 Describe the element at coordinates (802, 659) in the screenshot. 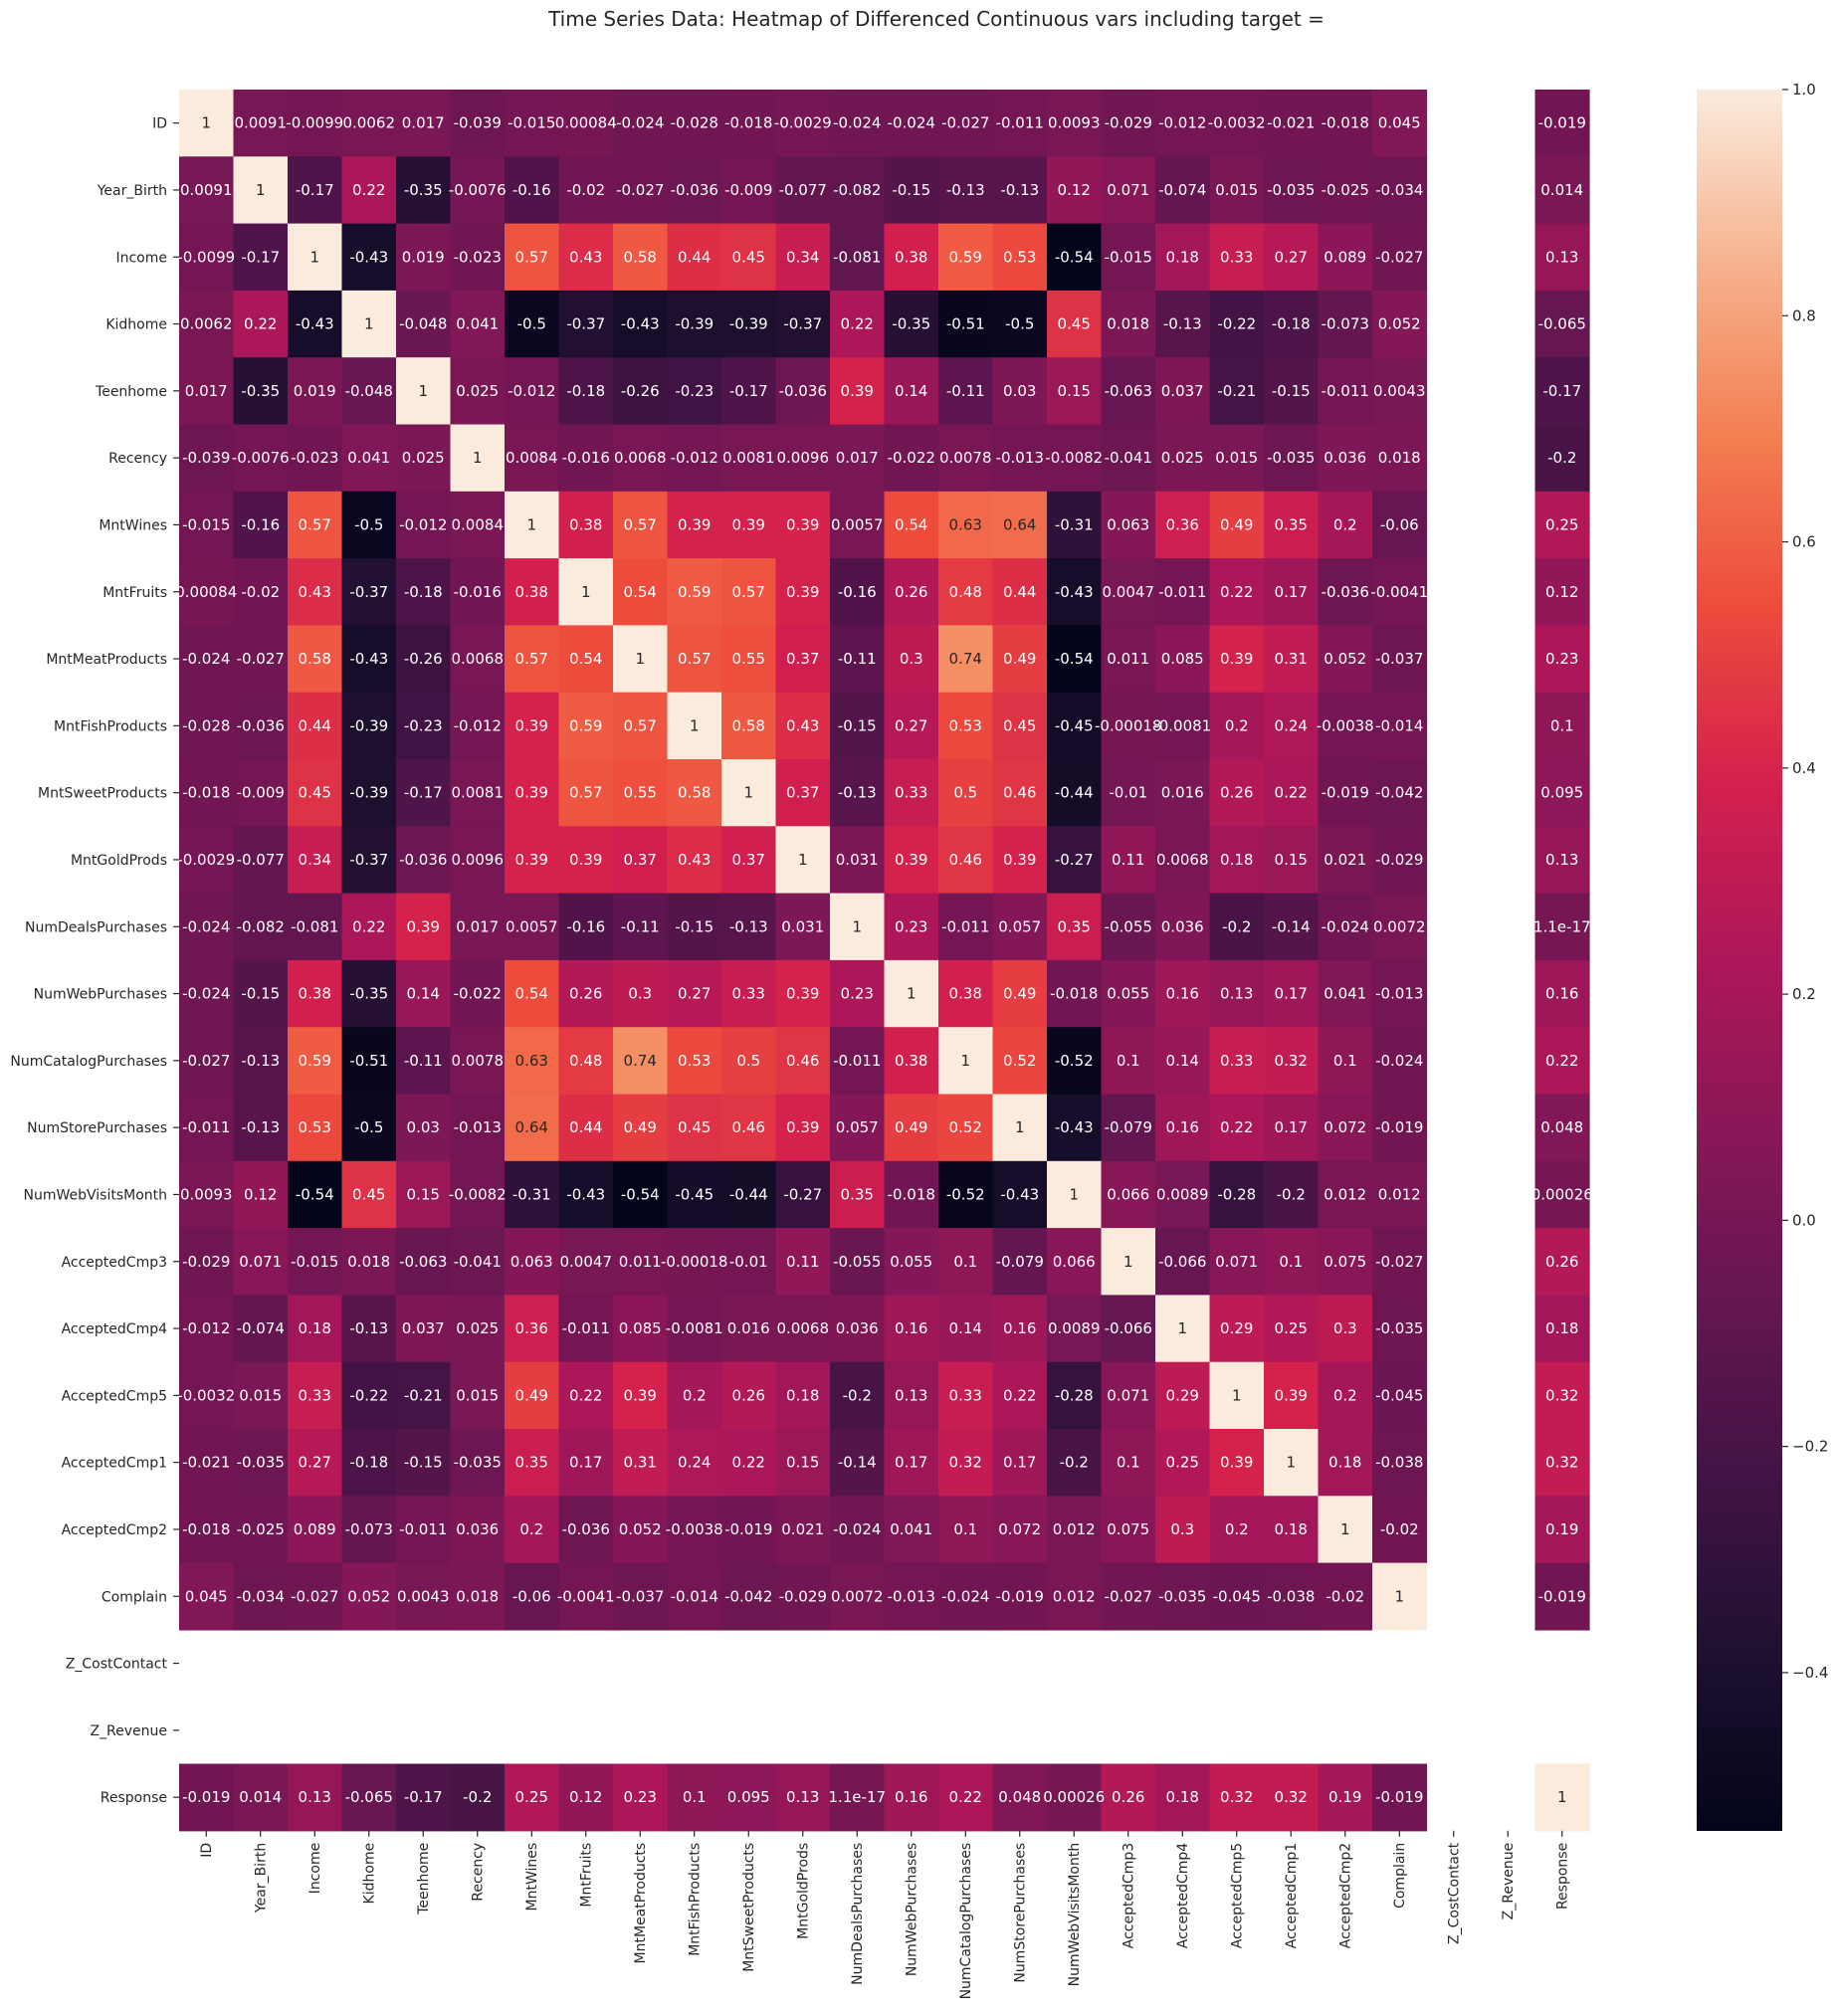

I see `cell-value-label: 0.37` at that location.